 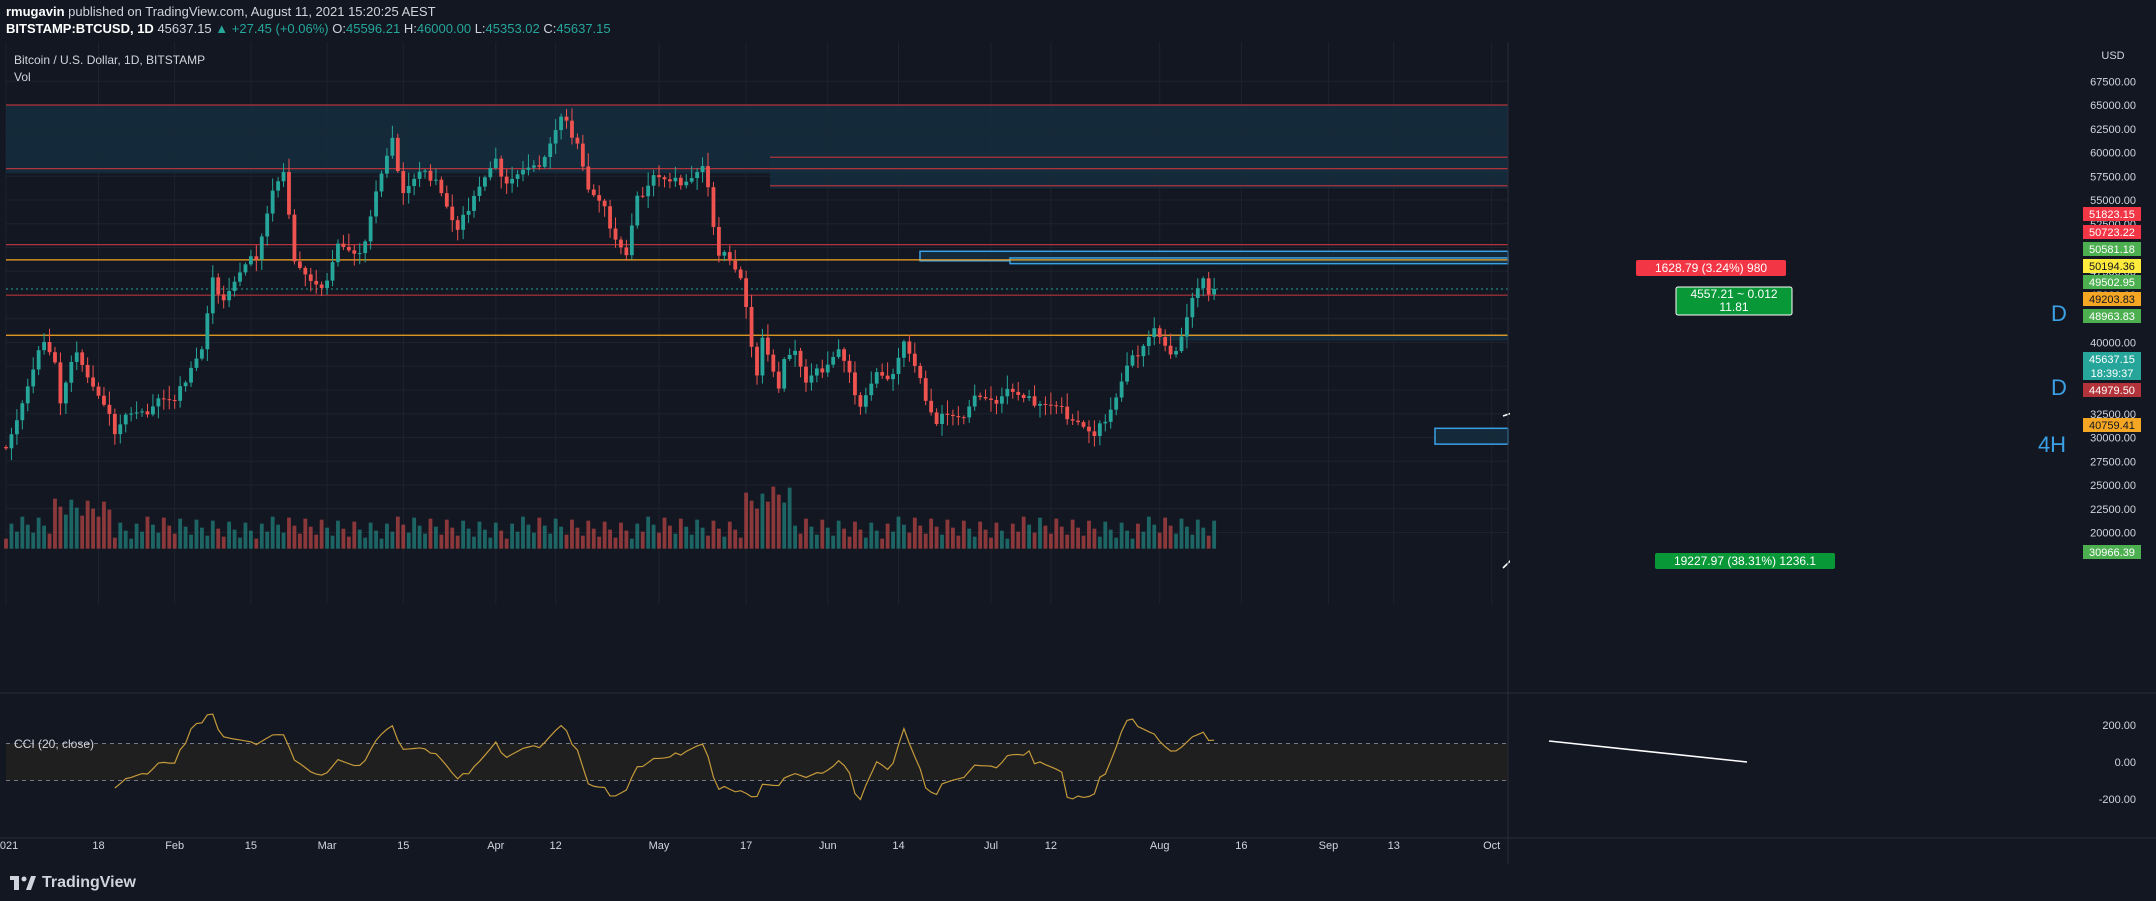 I want to click on price-tick-label: 40000.00, so click(x=2113, y=344).